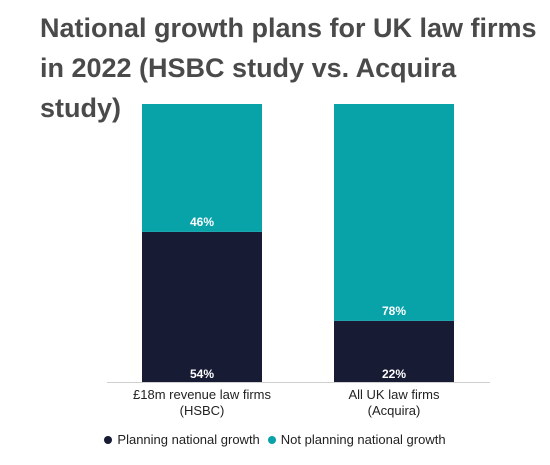 This screenshot has height=465, width=550. I want to click on legend-swatch-not-planning, so click(271, 439).